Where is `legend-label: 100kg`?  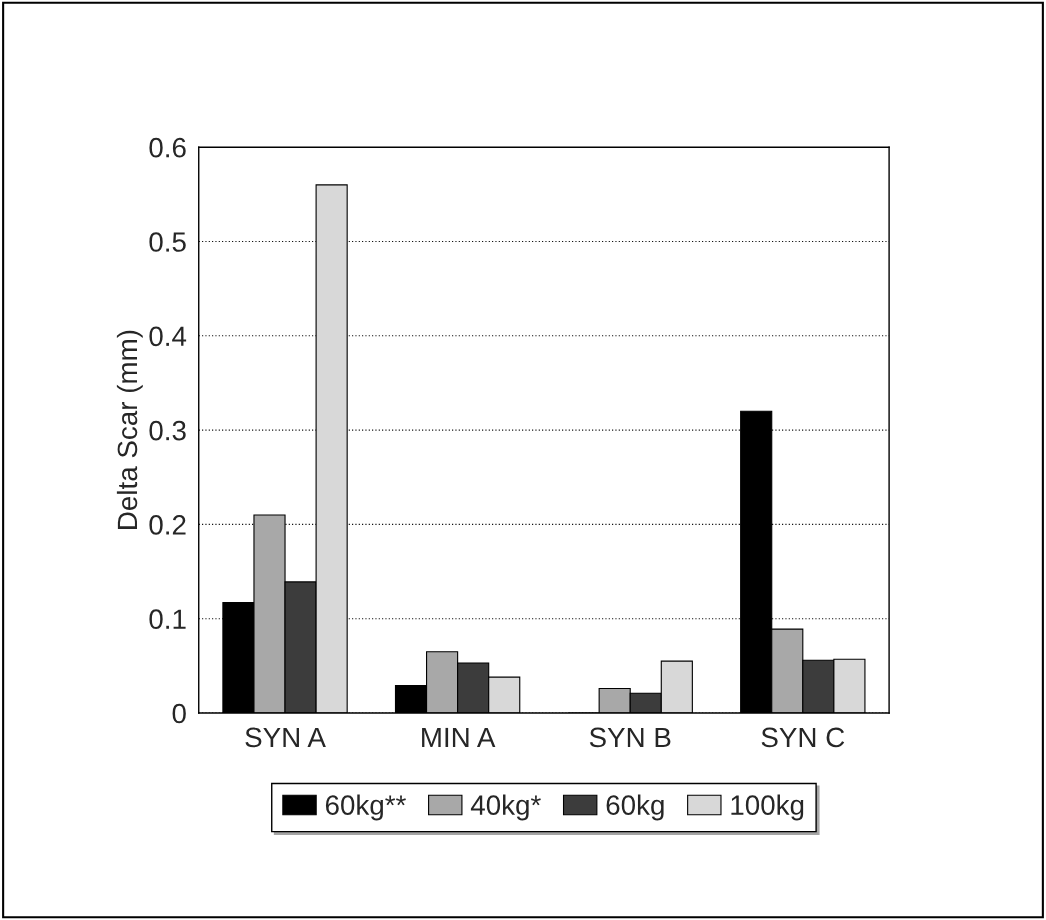
legend-label: 100kg is located at coordinates (767, 807).